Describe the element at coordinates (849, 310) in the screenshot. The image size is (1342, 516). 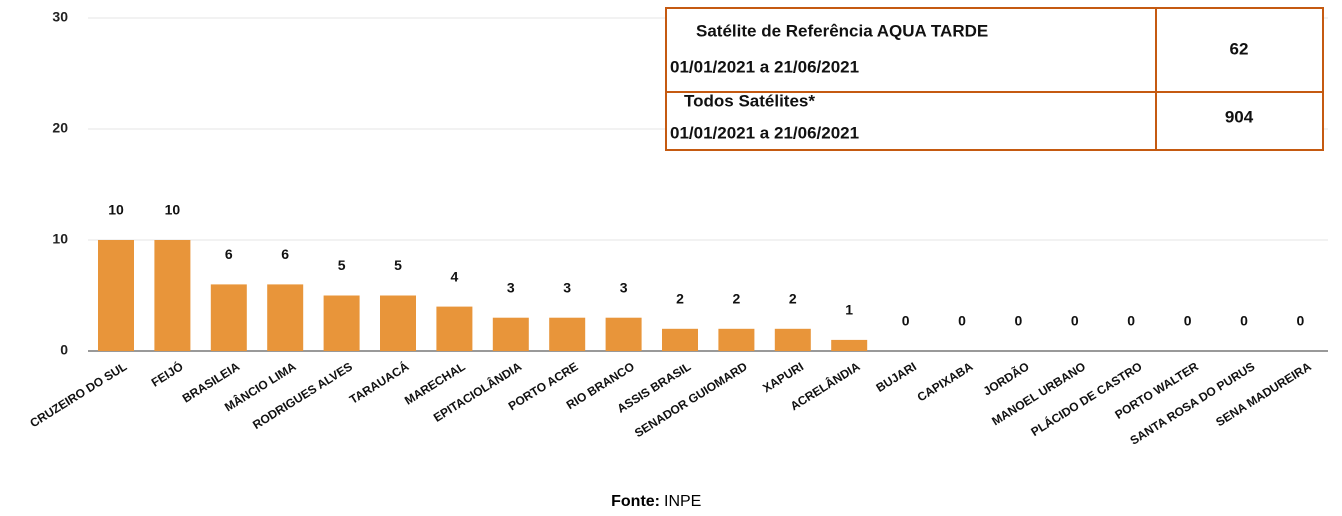
I see `value-label: 1` at that location.